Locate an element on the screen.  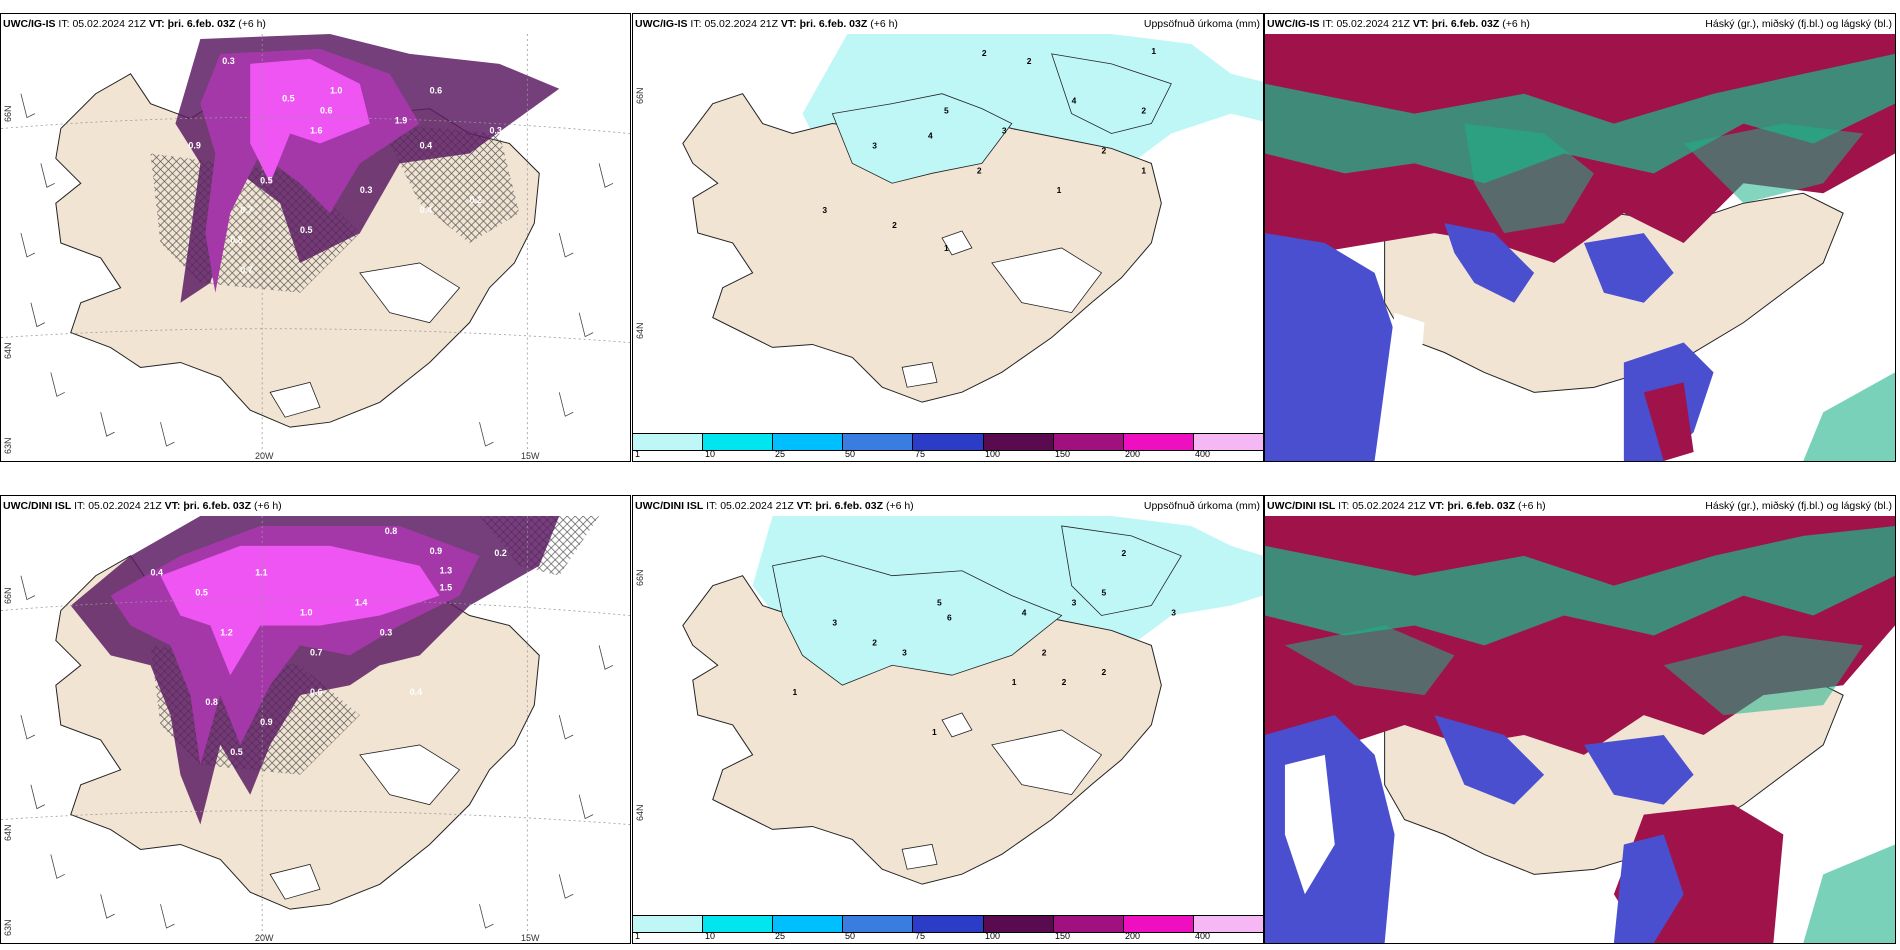
legend-label: 400 is located at coordinates (1203, 454).